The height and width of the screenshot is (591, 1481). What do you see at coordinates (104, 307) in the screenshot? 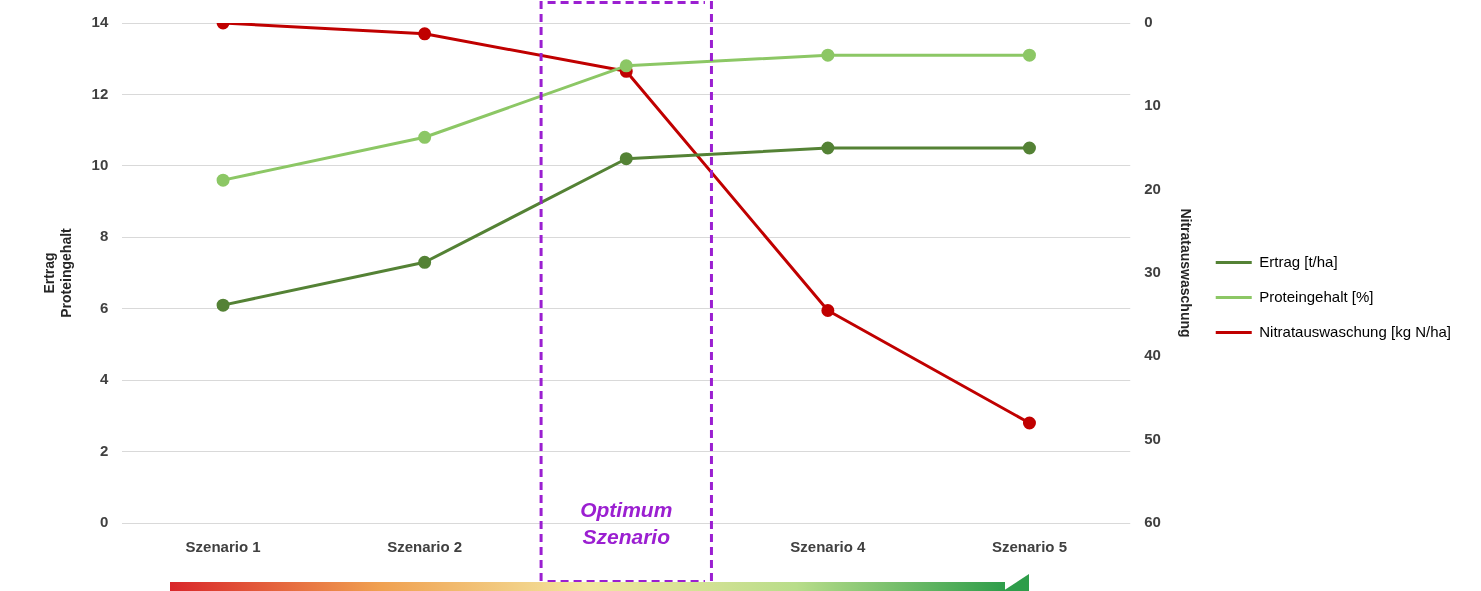
I see `y-tick-label: 6` at bounding box center [104, 307].